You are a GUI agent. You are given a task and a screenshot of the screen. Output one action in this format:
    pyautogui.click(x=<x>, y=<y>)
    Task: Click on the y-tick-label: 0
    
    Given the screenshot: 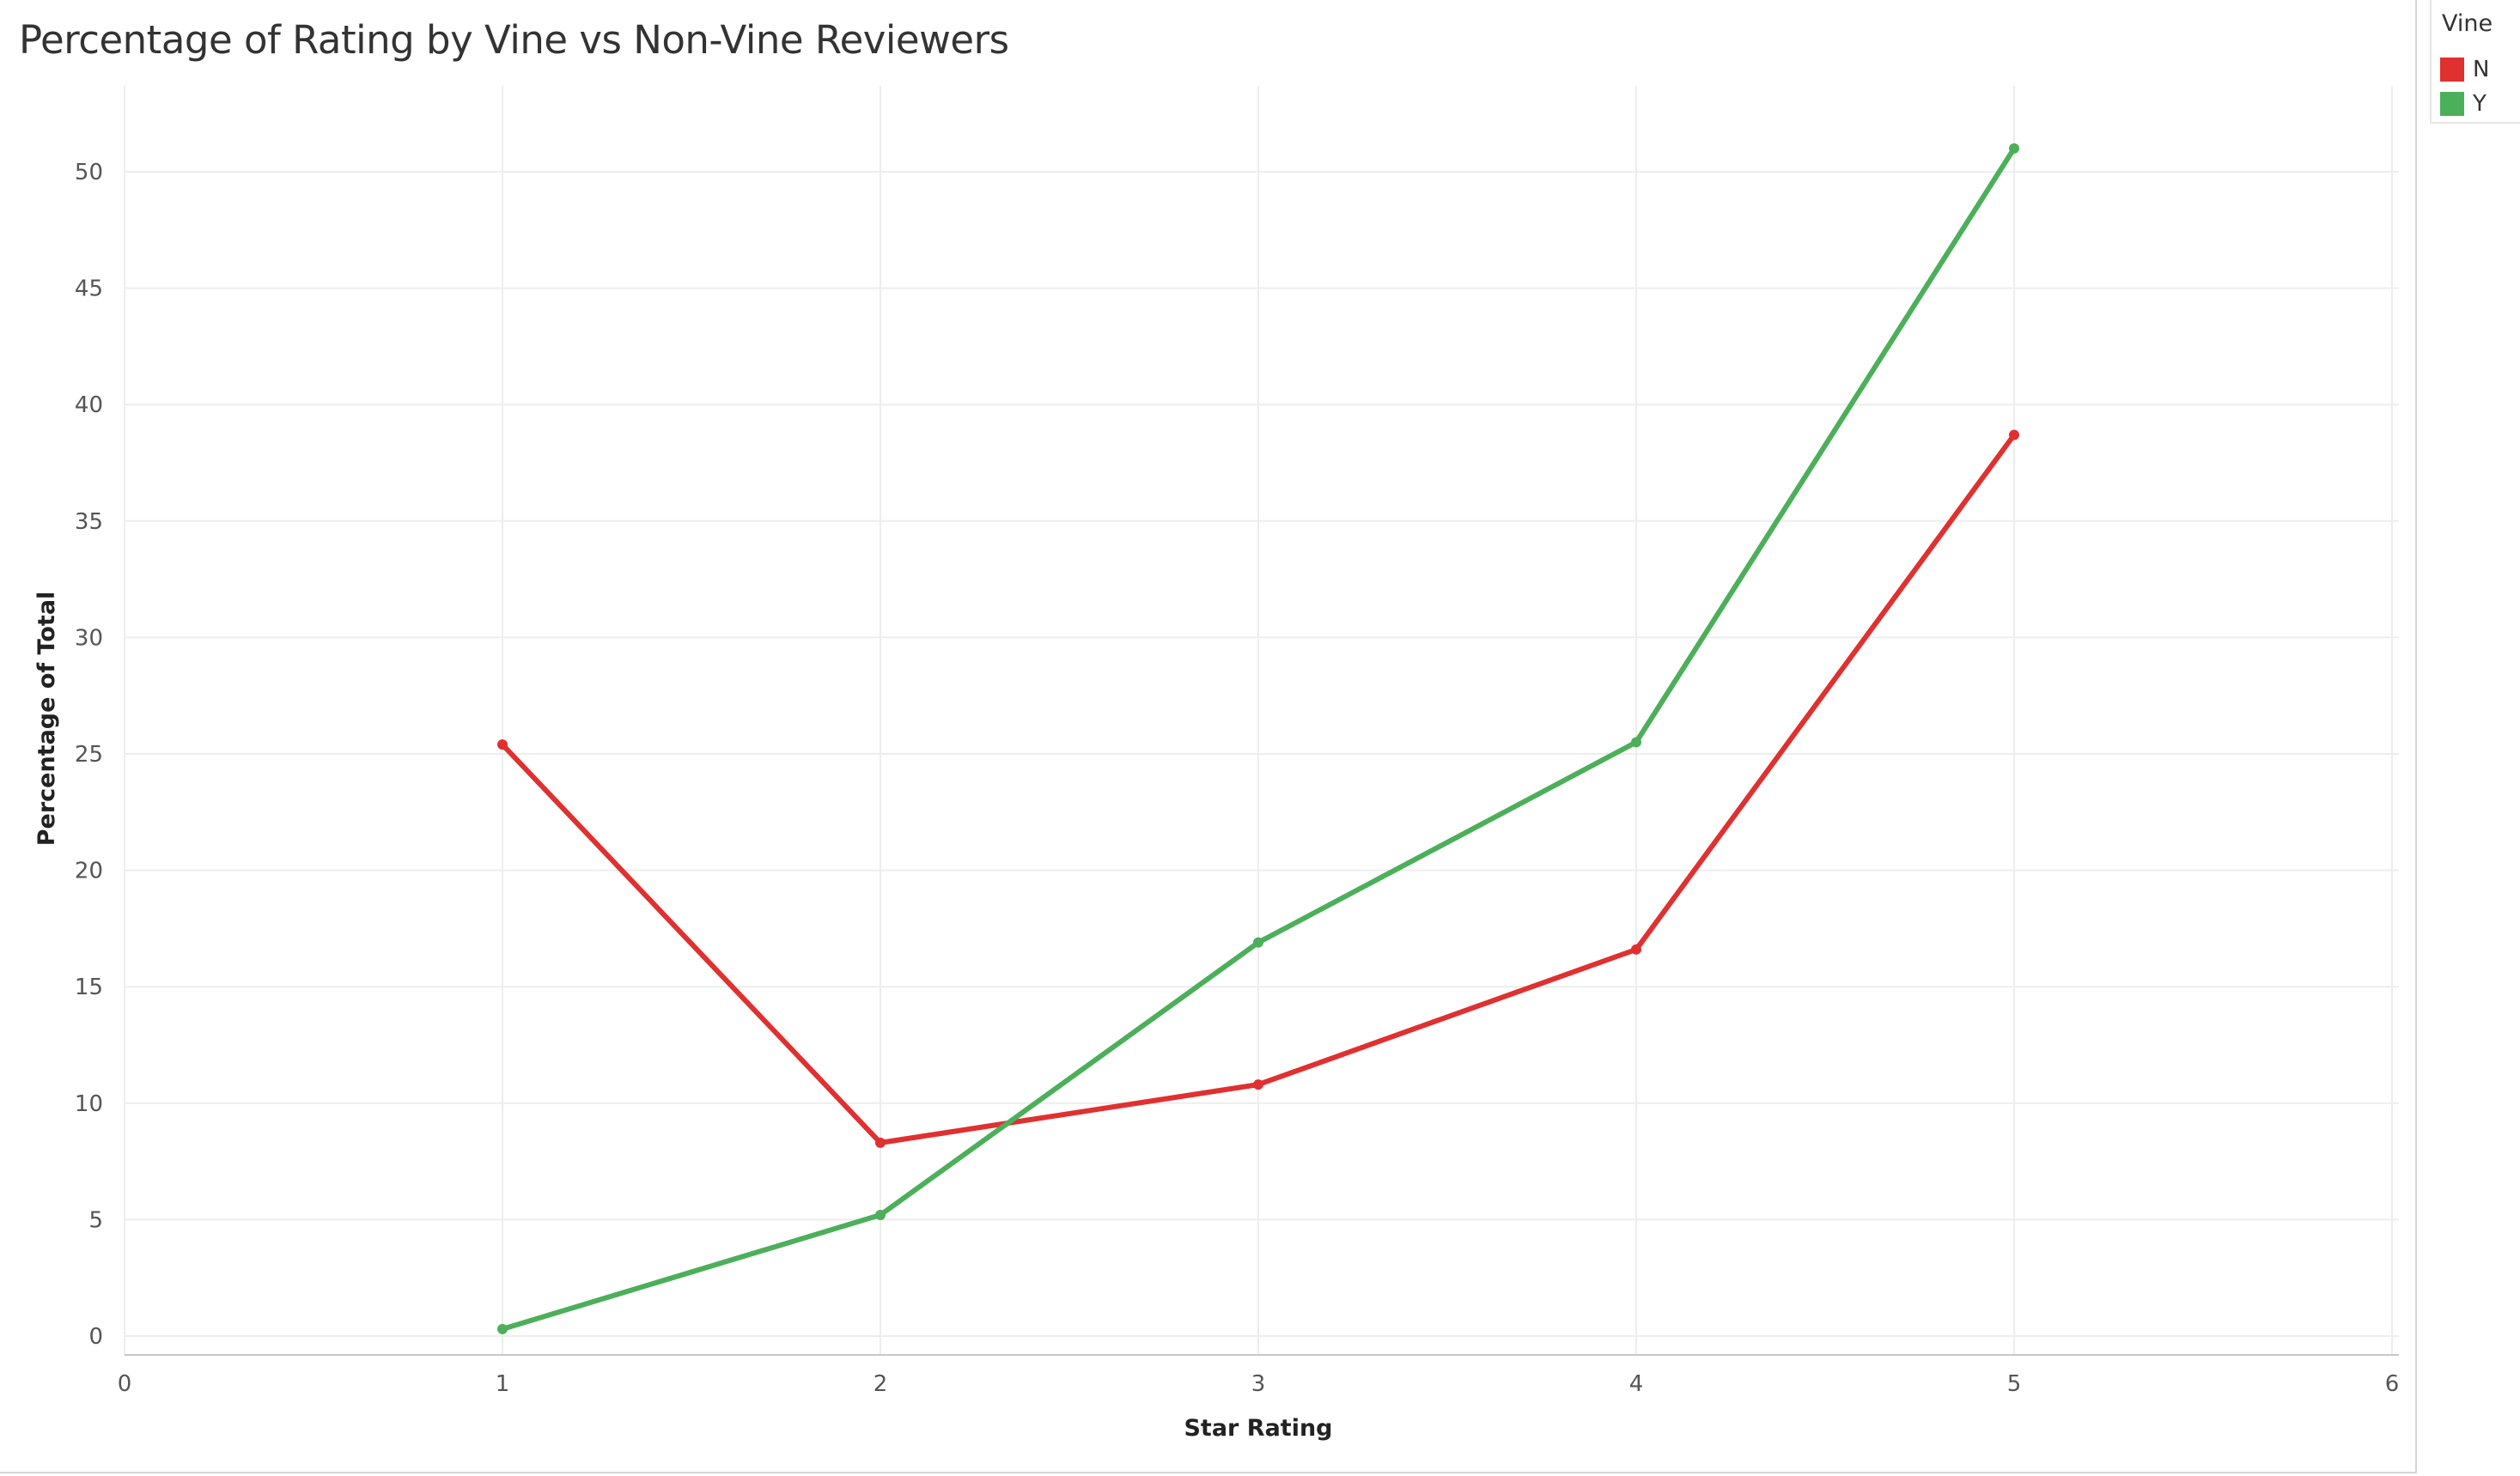 What is the action you would take?
    pyautogui.click(x=95, y=1337)
    